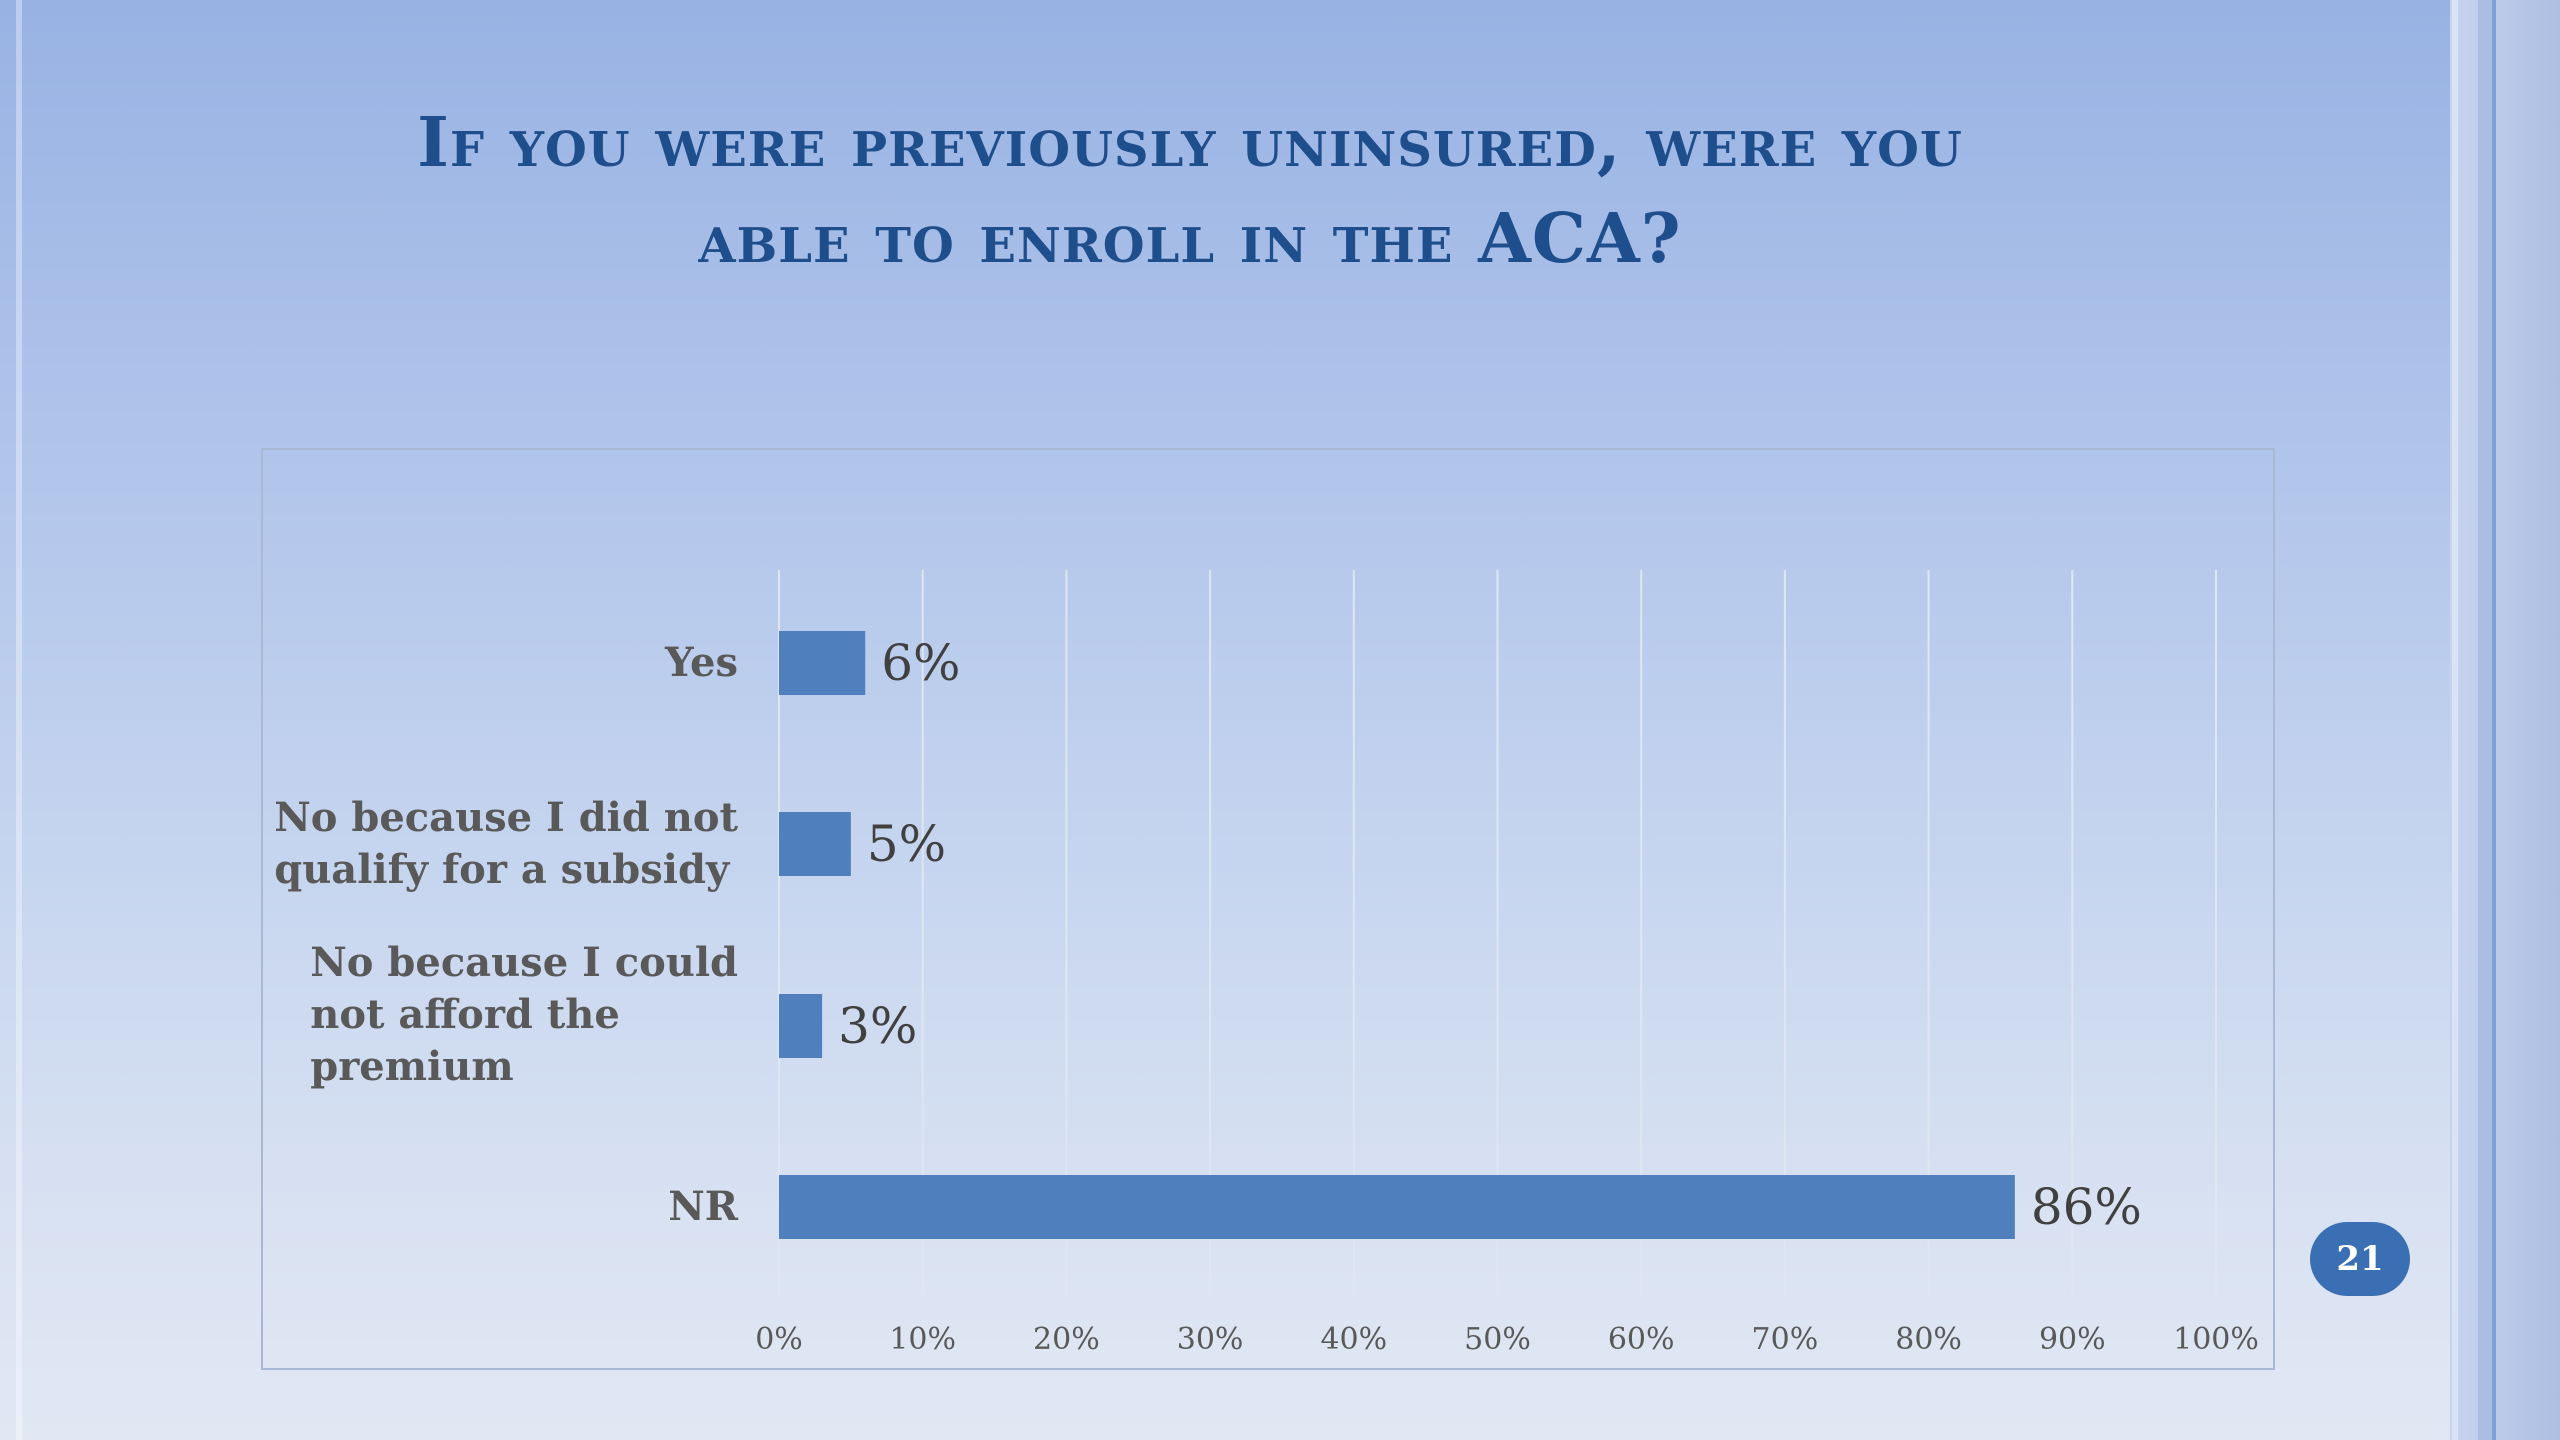 The image size is (2560, 1440). I want to click on category-label-line: not afford the, so click(465, 1014).